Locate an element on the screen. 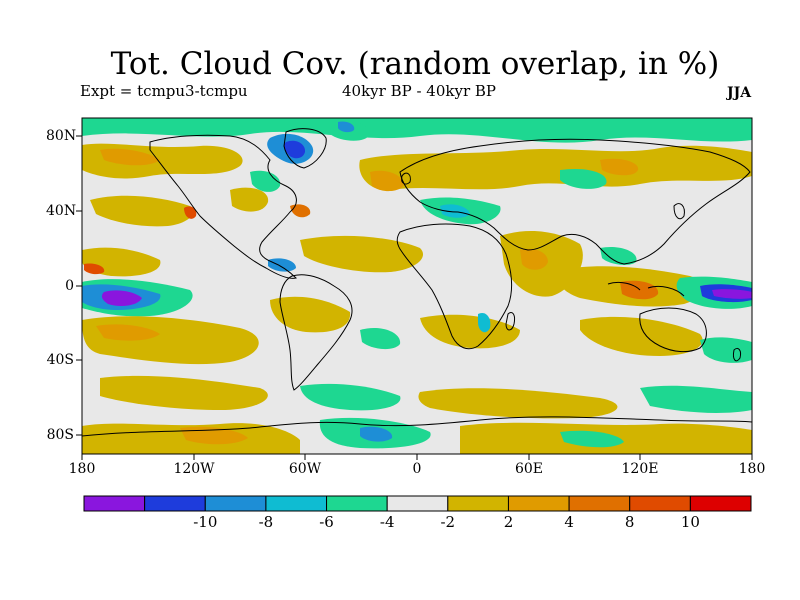  period-label: 40kyr BP - 40kyr BP is located at coordinates (419, 91).